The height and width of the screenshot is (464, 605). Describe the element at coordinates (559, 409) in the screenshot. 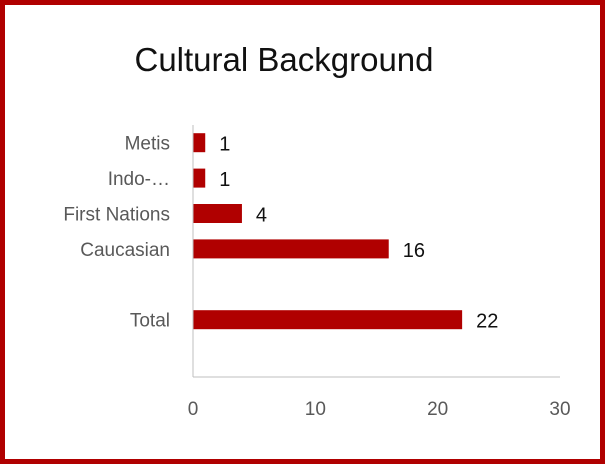

I see `x-tick-label: 30` at that location.